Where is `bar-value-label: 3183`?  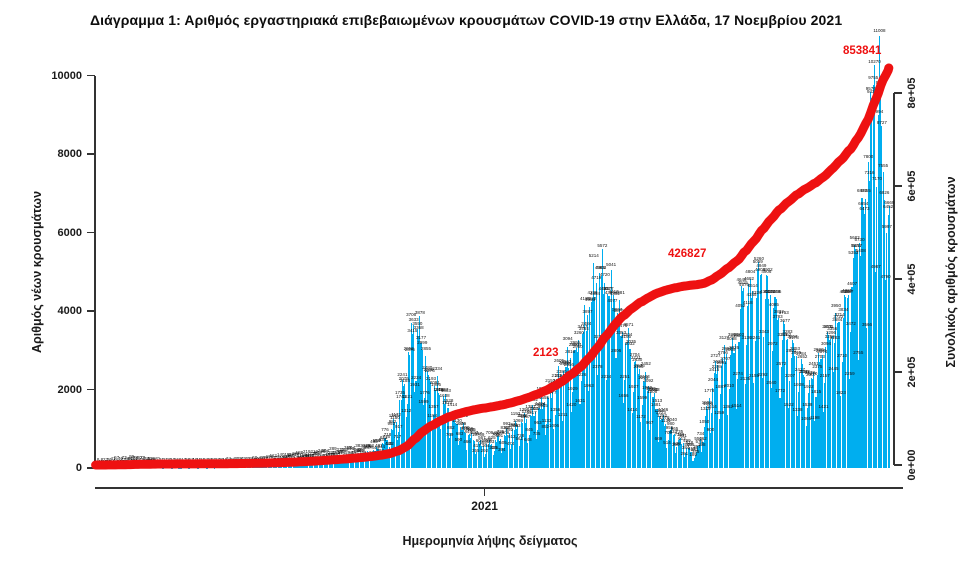
bar-value-label: 3183 is located at coordinates (834, 337).